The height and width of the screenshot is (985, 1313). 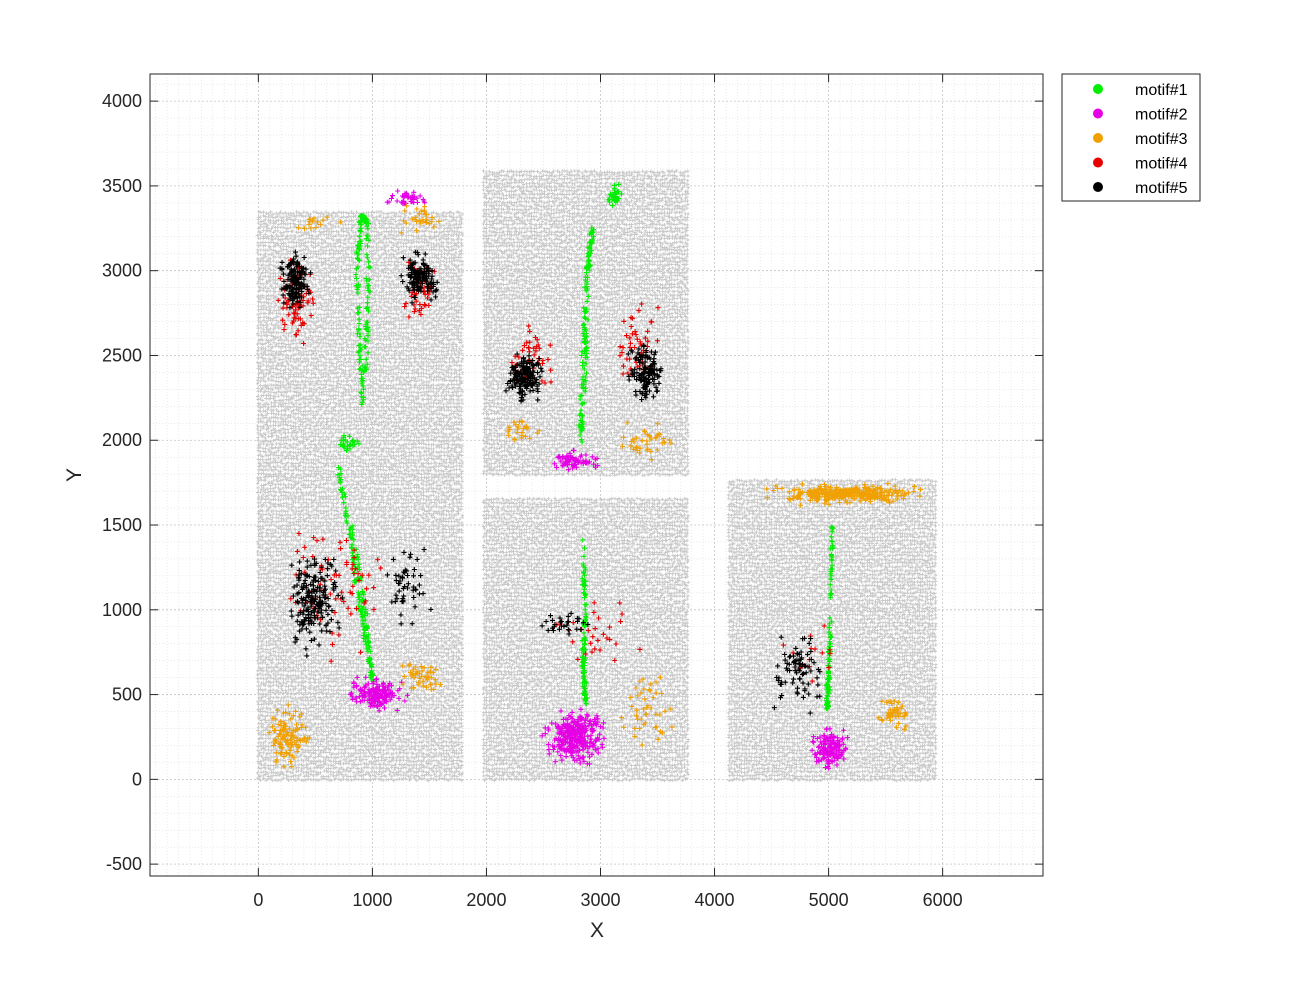 What do you see at coordinates (1161, 115) in the screenshot?
I see `legend-label: motif#2` at bounding box center [1161, 115].